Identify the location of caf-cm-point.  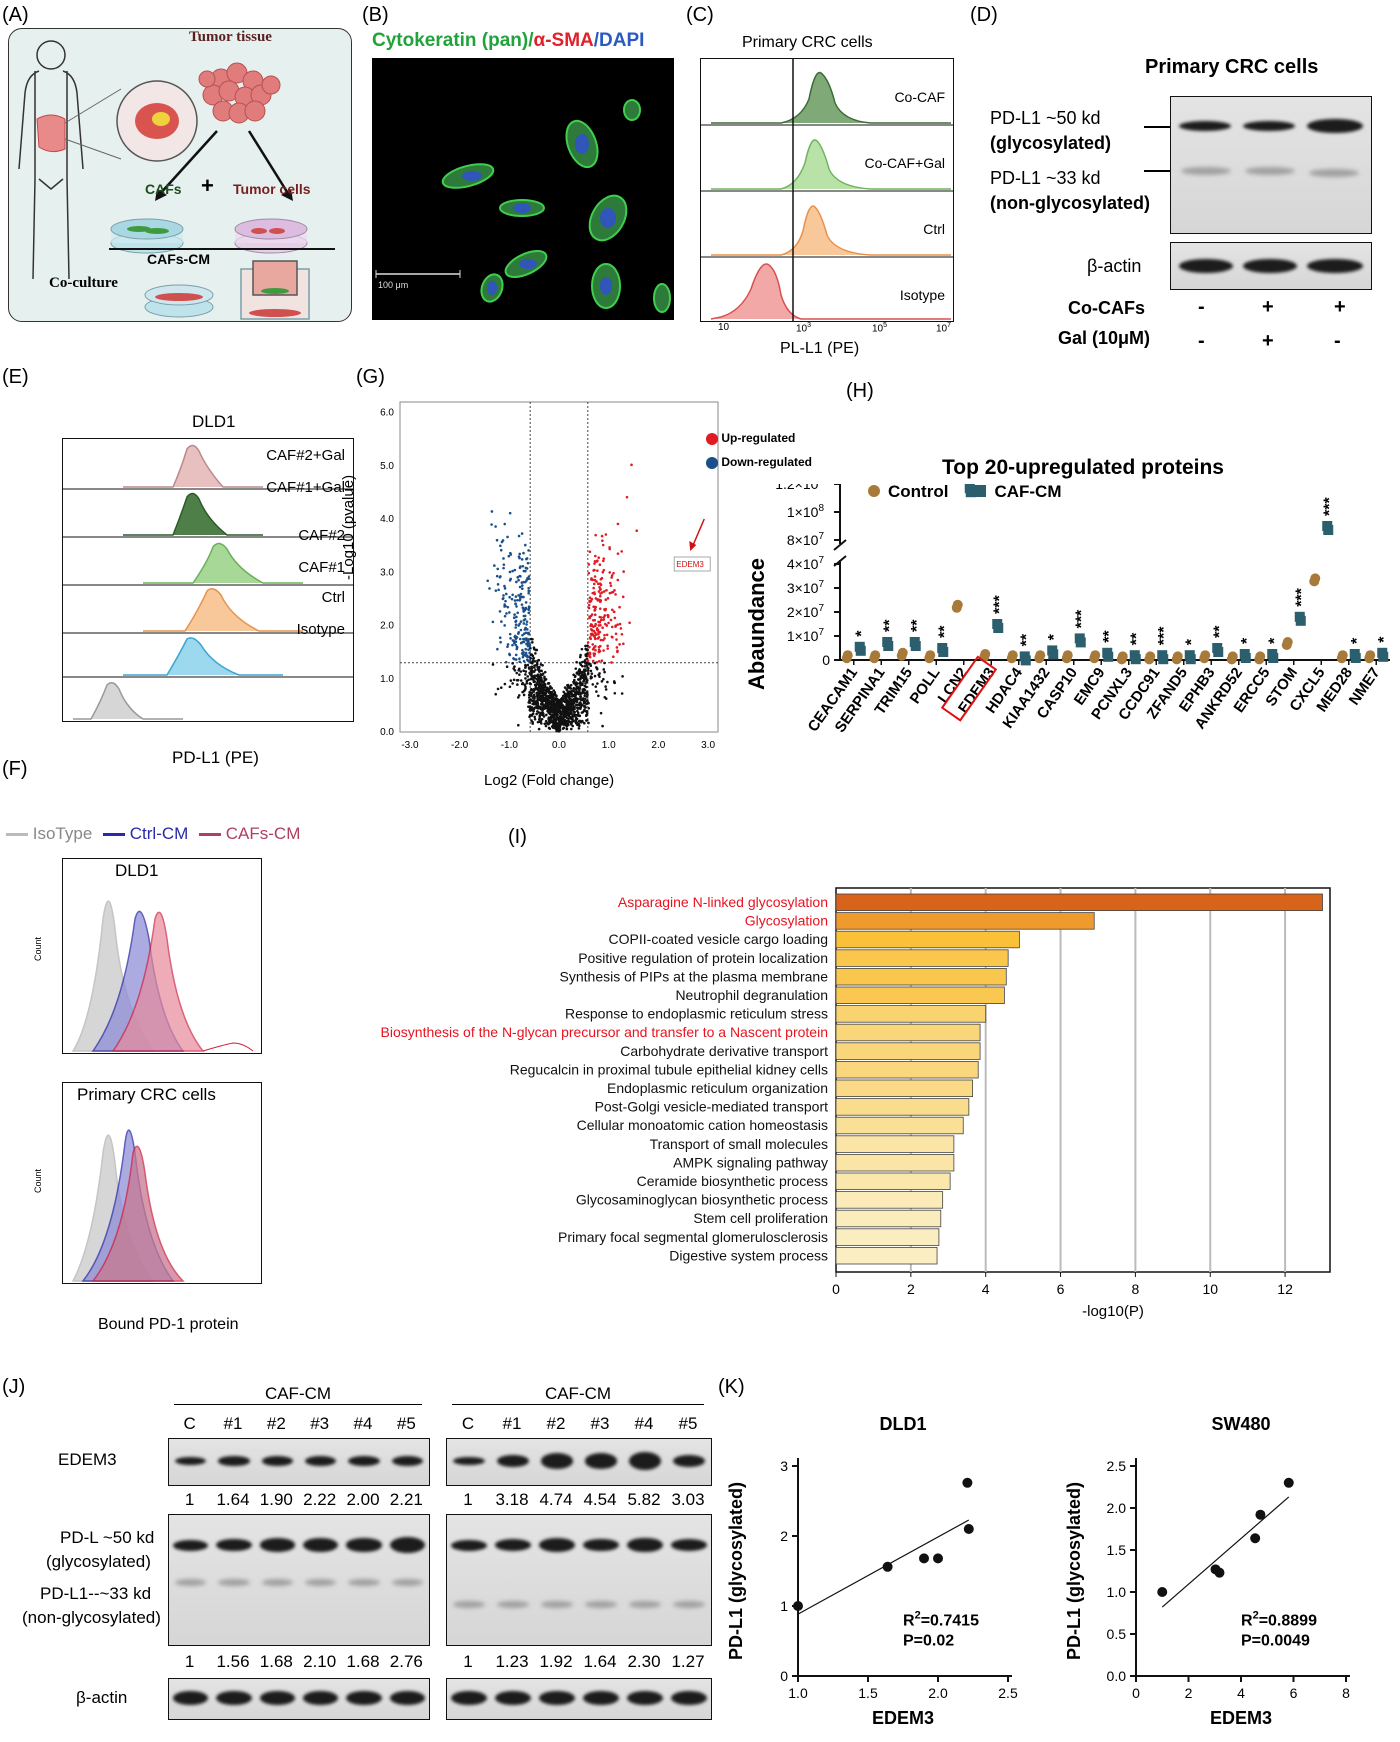
(1080, 642).